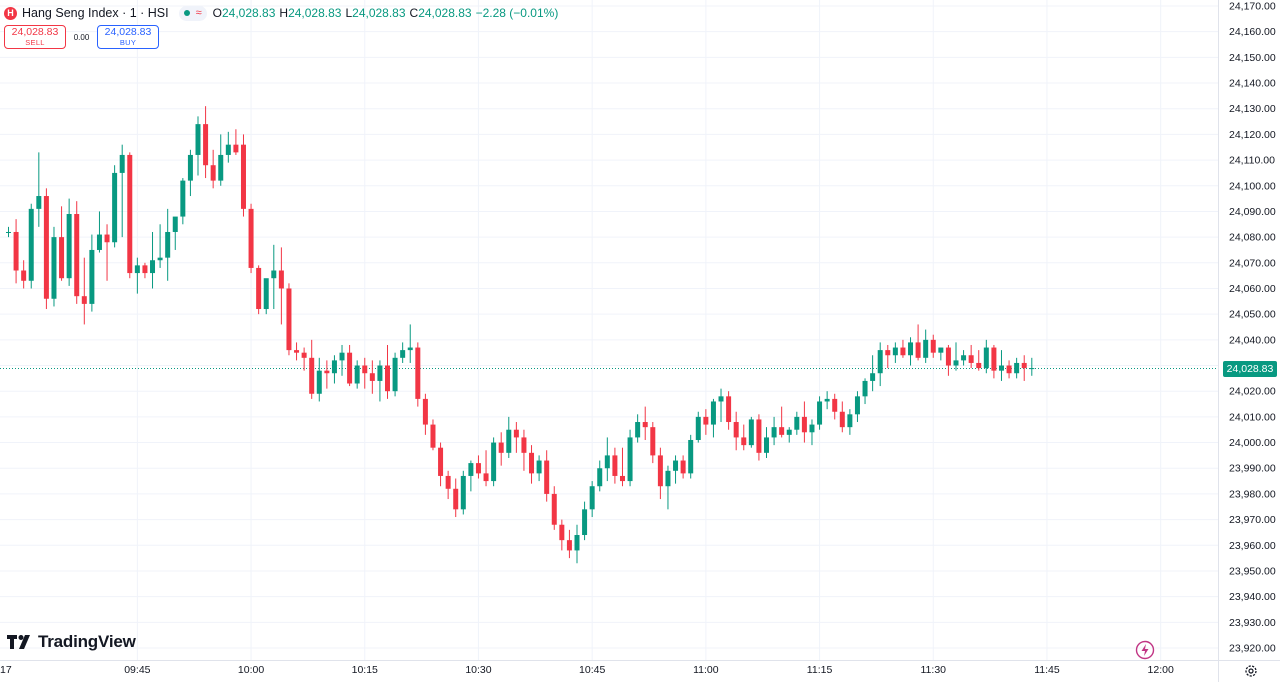 This screenshot has width=1280, height=682. I want to click on y-tick-label: 23,930.00, so click(1252, 623).